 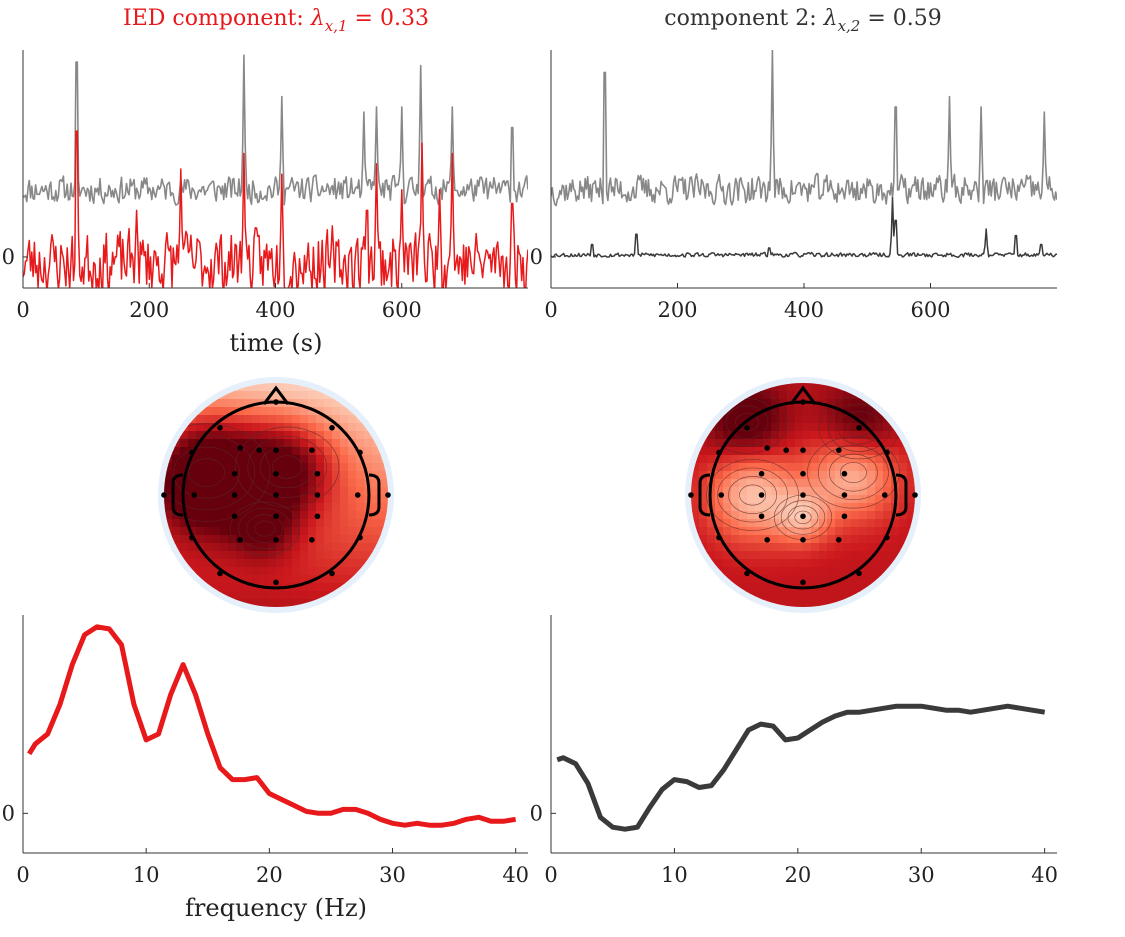 I want to click on left-topomap-contour, so click(x=217, y=472).